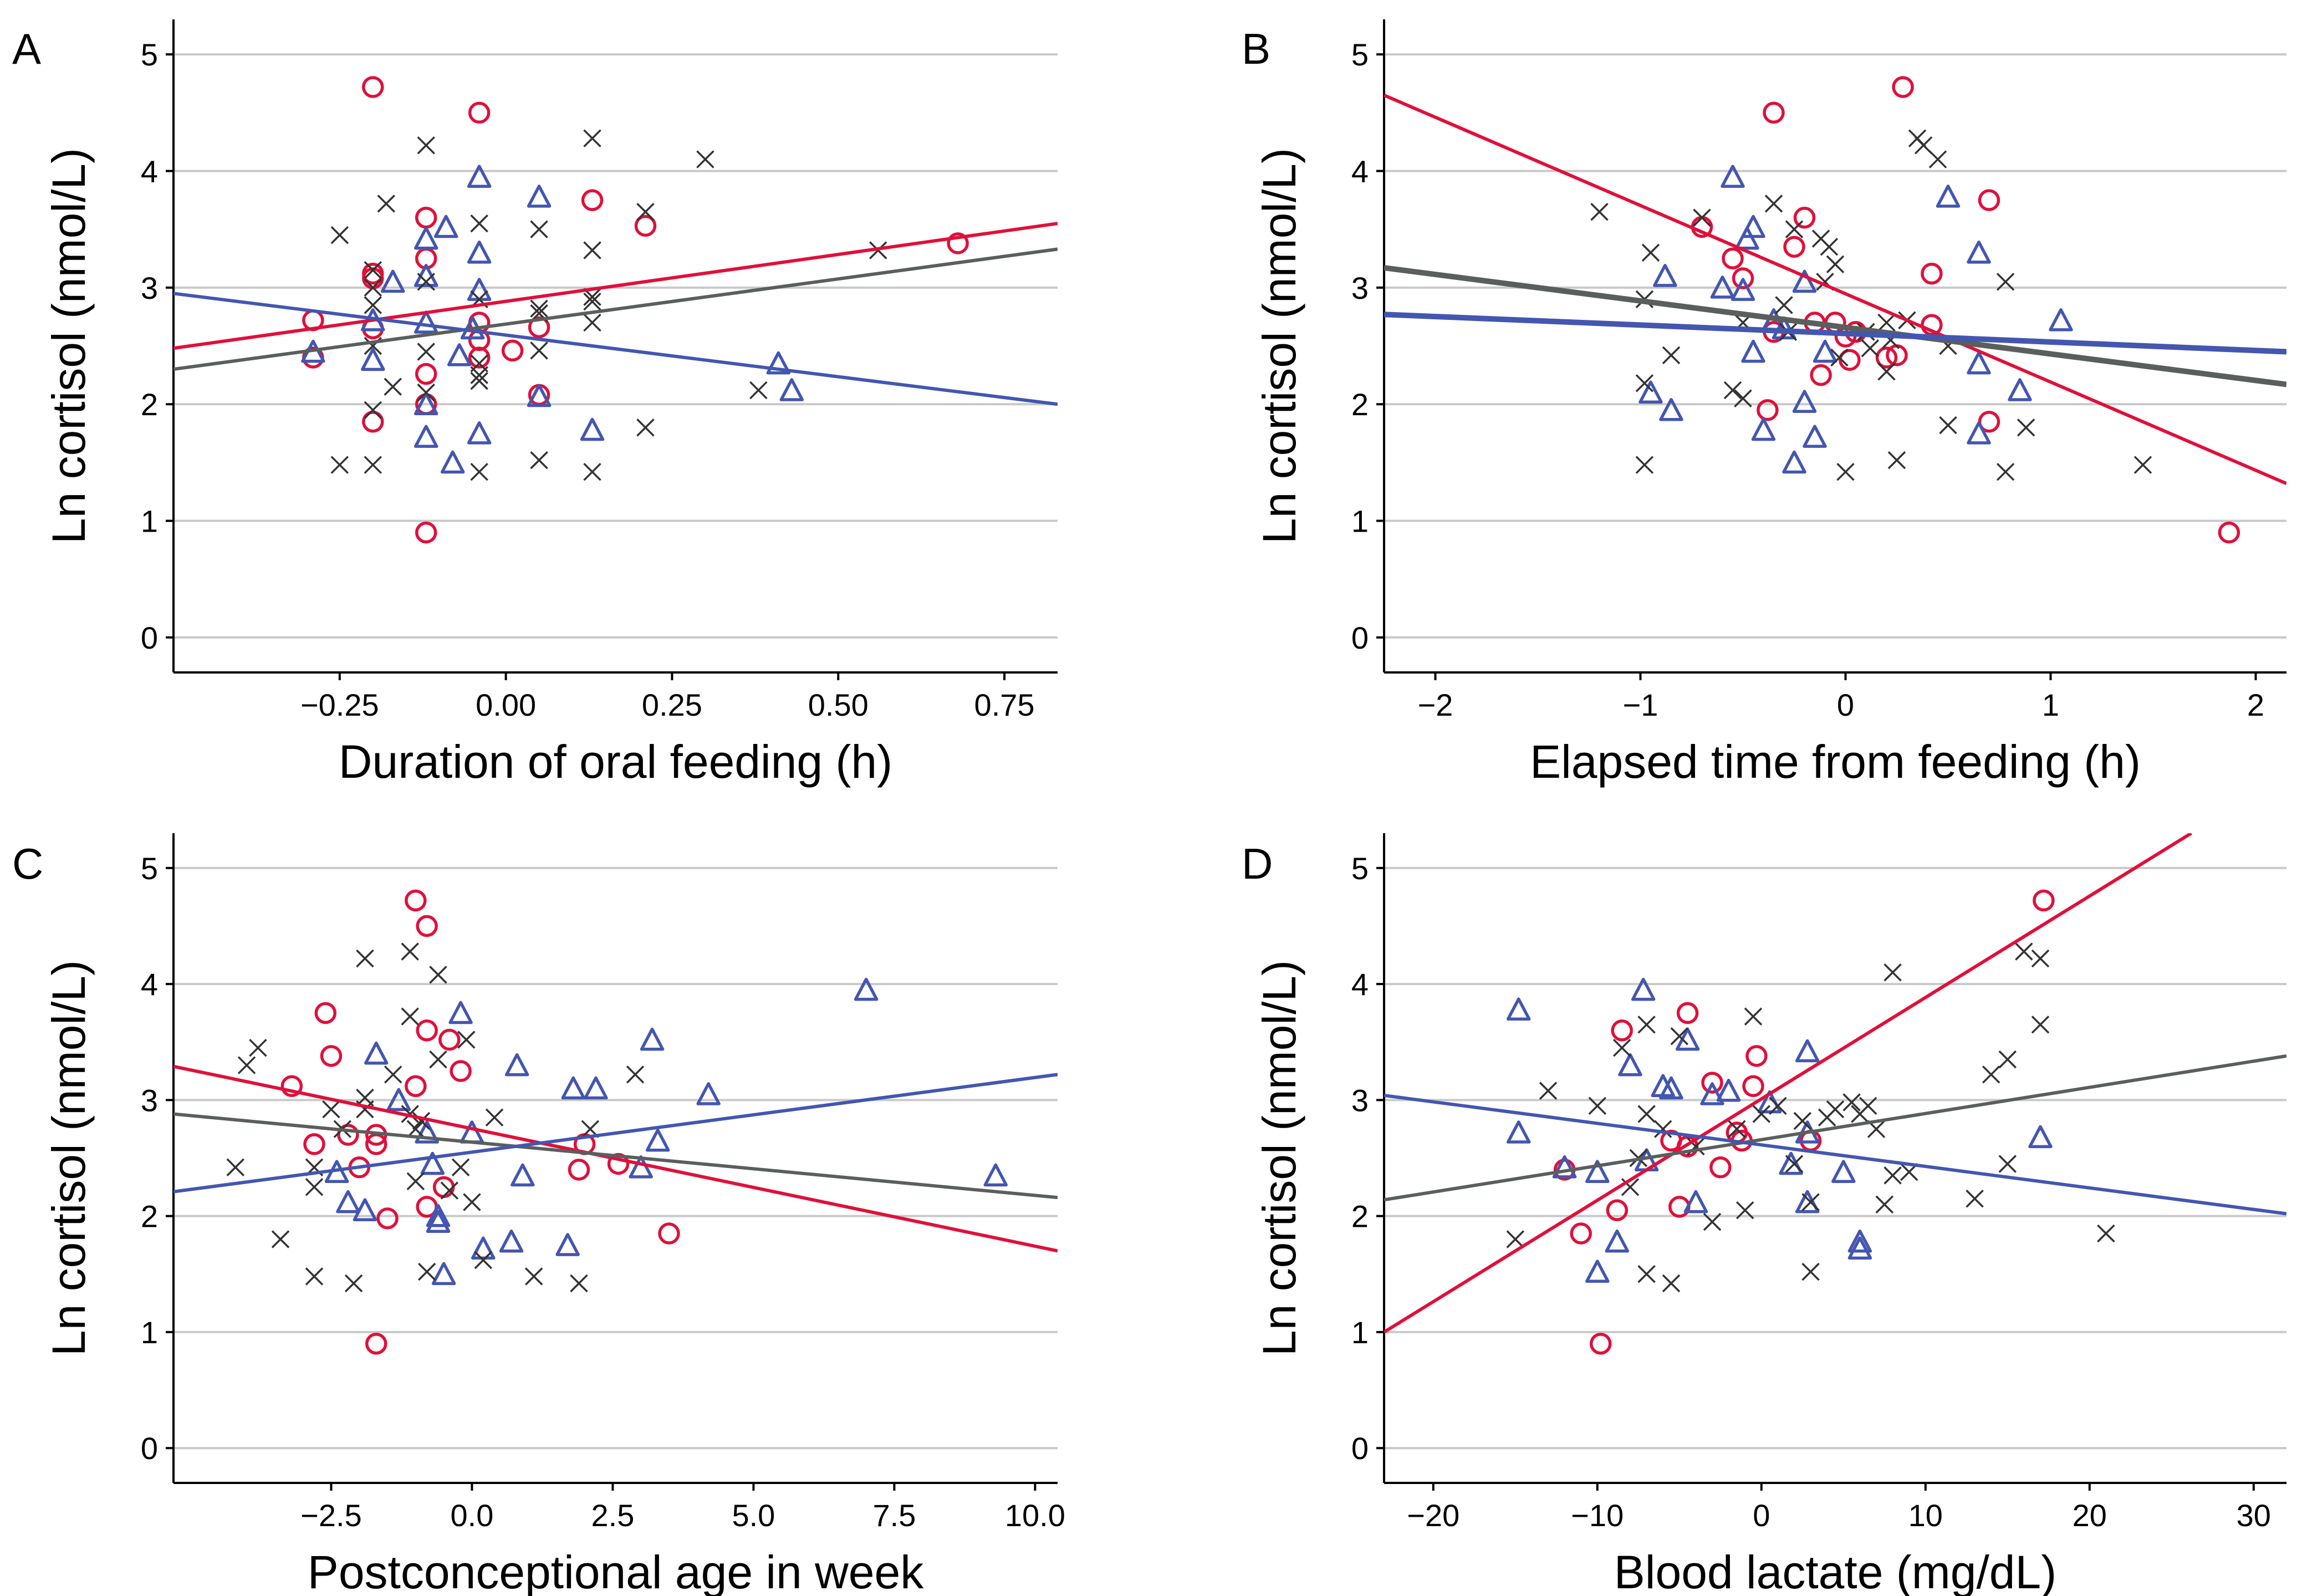  I want to click on x-tick-label: 30, so click(2254, 1515).